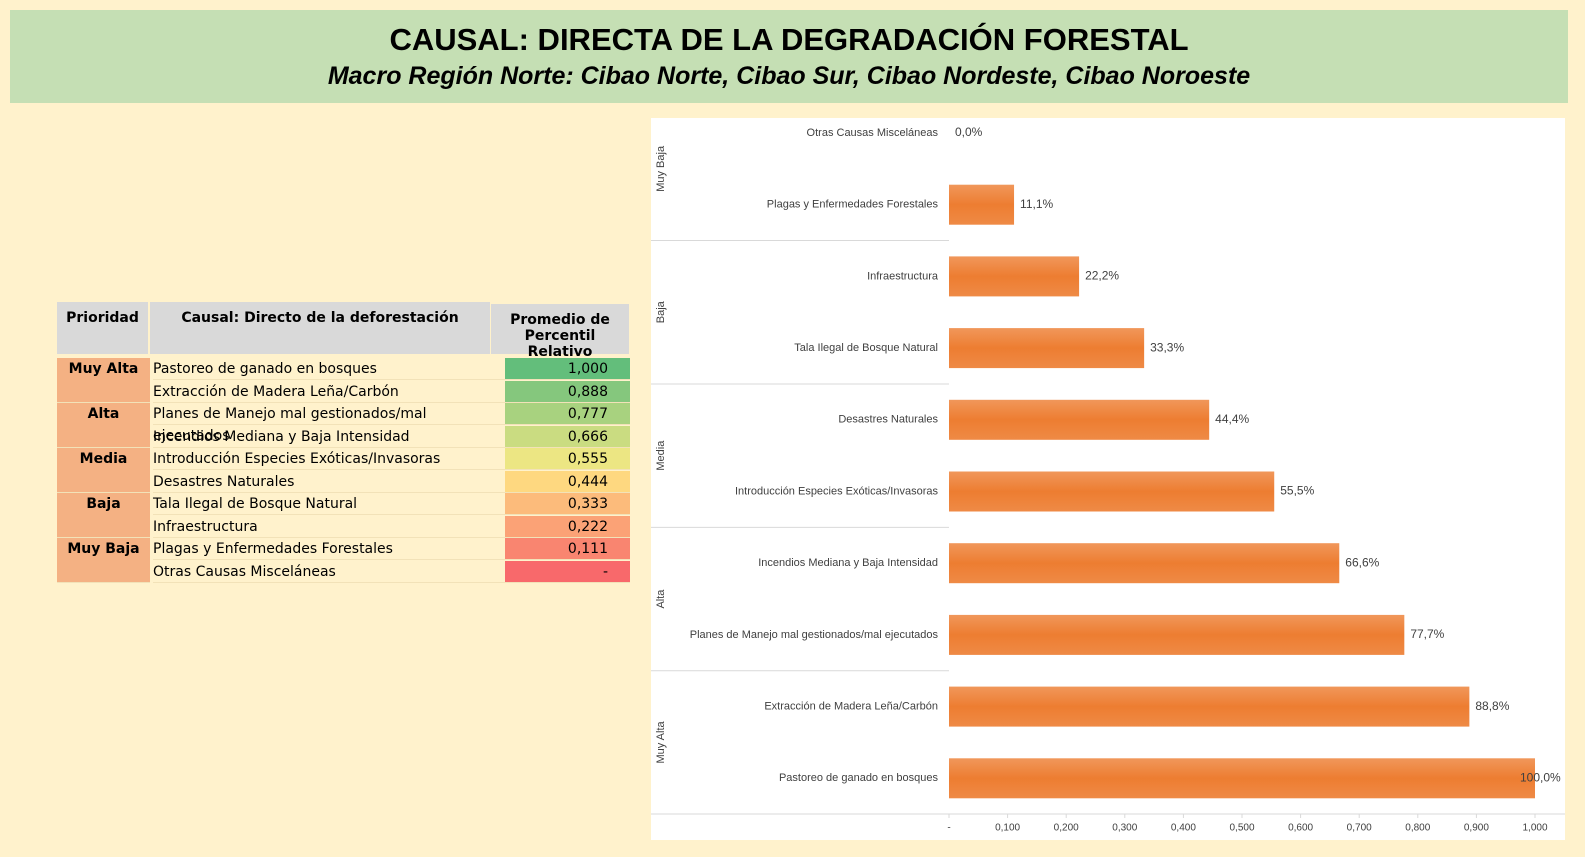 The width and height of the screenshot is (1585, 857). What do you see at coordinates (853, 205) in the screenshot?
I see `category-label: Plagas y Enfermedades Forestales` at bounding box center [853, 205].